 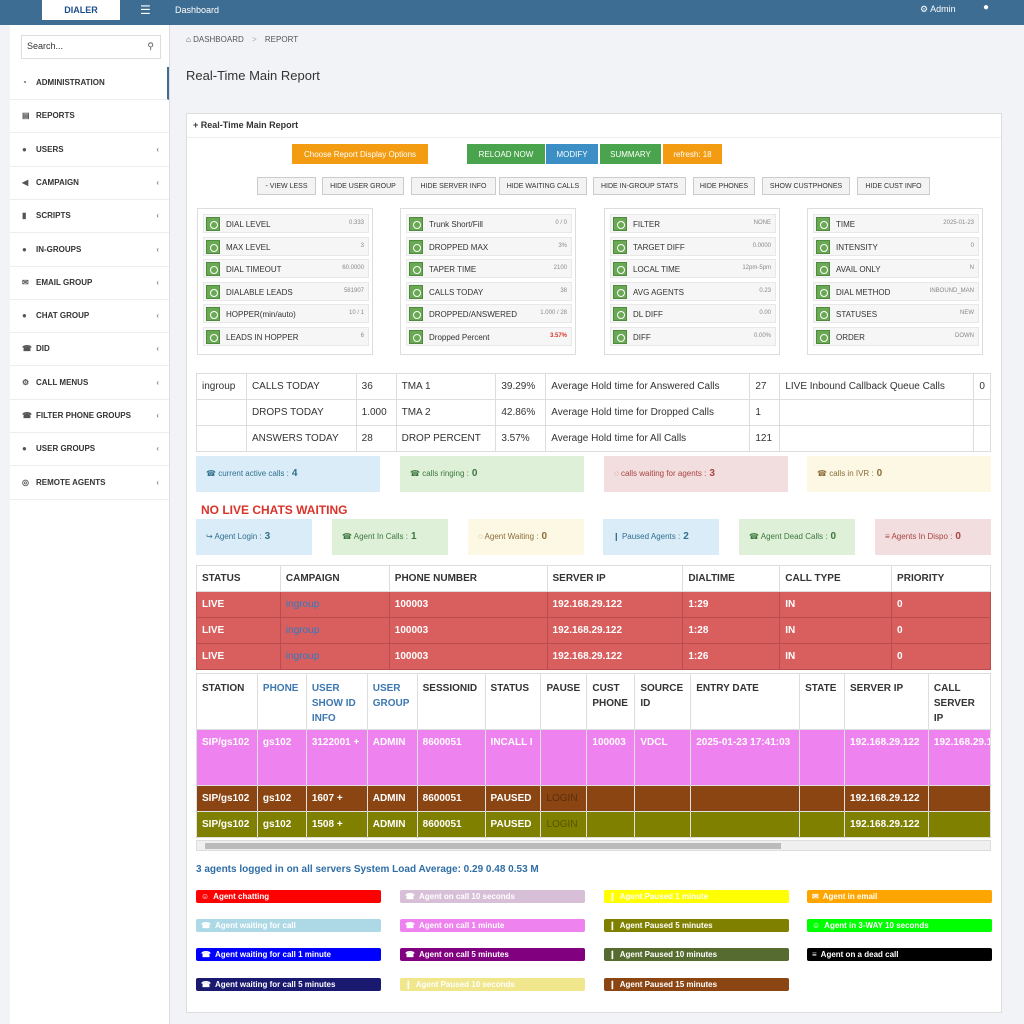 I want to click on stat-value: 0.0000, so click(x=761, y=245).